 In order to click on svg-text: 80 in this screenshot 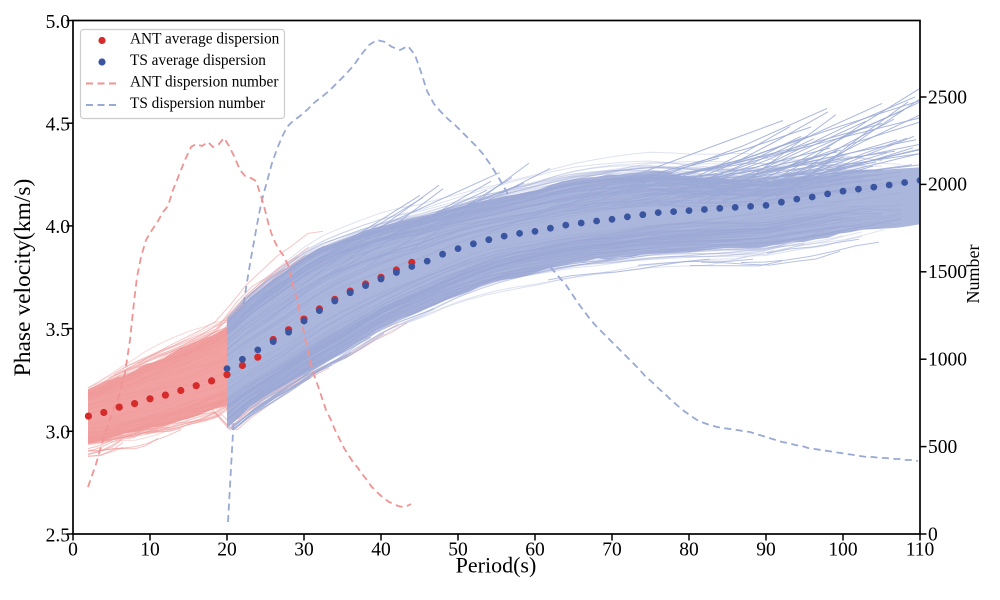, I will do `click(689, 550)`.